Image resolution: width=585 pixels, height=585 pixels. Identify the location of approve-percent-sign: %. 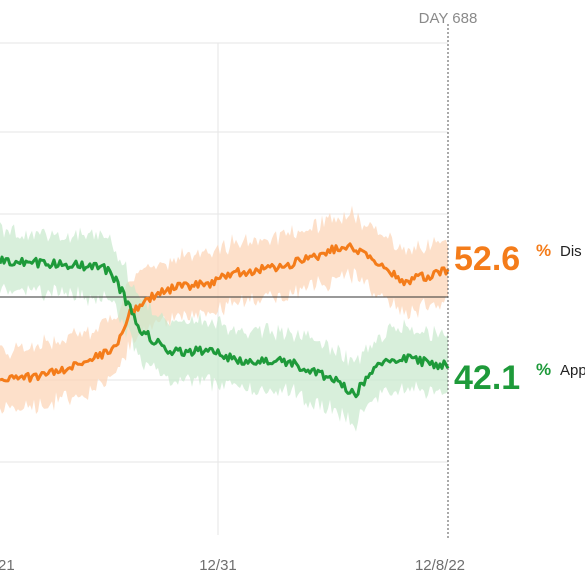
(543, 369).